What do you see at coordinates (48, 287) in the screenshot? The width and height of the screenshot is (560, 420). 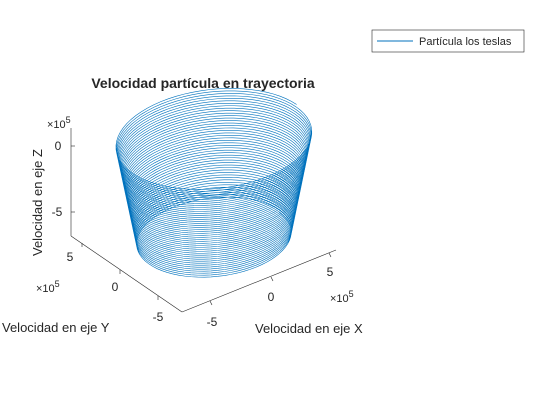 I see `y-exponent-label: ×10⁵` at bounding box center [48, 287].